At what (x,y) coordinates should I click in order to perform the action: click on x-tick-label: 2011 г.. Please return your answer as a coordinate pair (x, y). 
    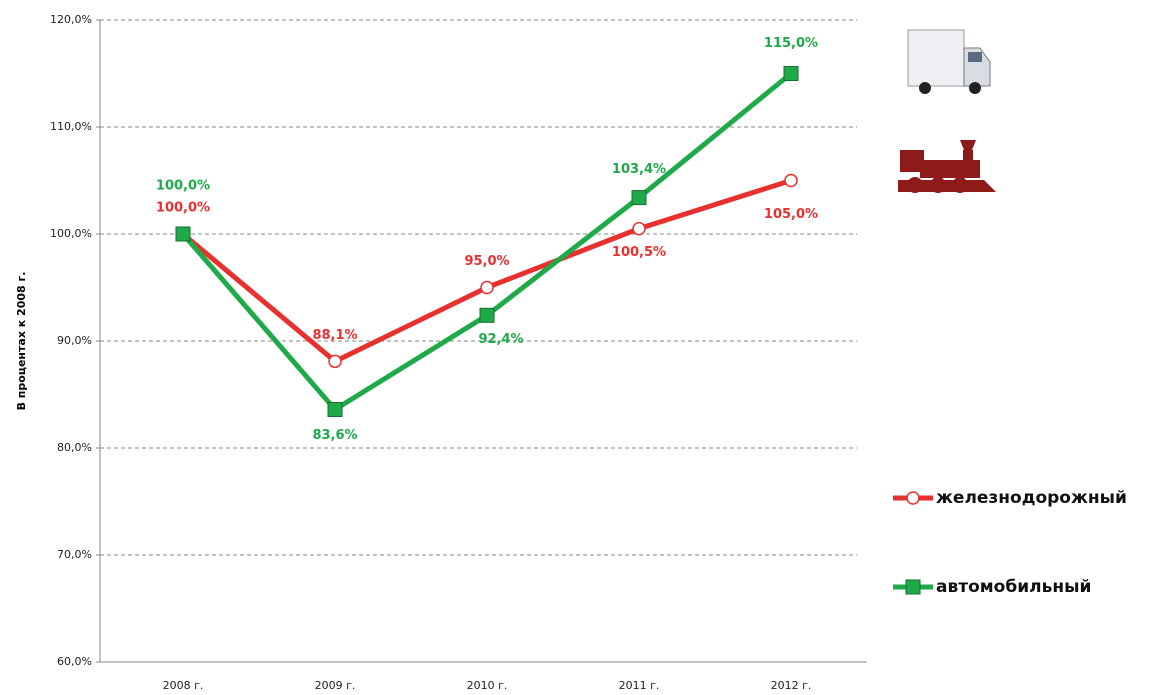
    Looking at the image, I should click on (639, 685).